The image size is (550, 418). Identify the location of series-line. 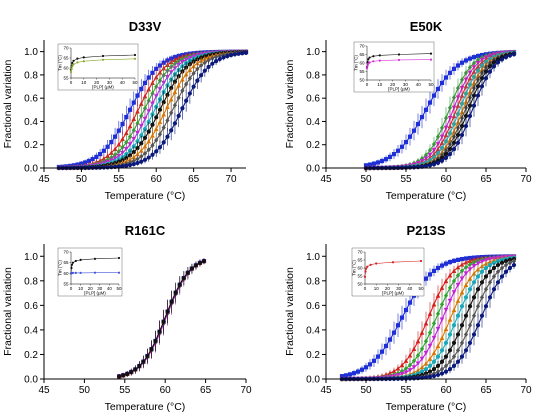
(162, 319).